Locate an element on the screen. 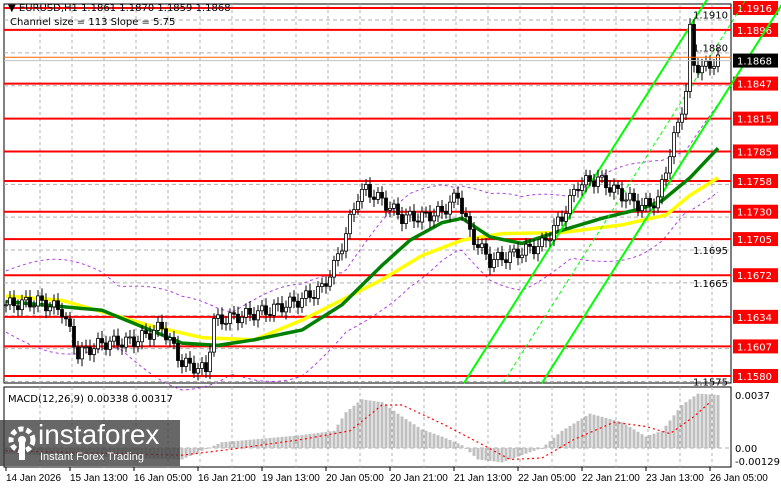 This screenshot has width=781, height=489. level-price-label: 1.1672 is located at coordinates (754, 276).